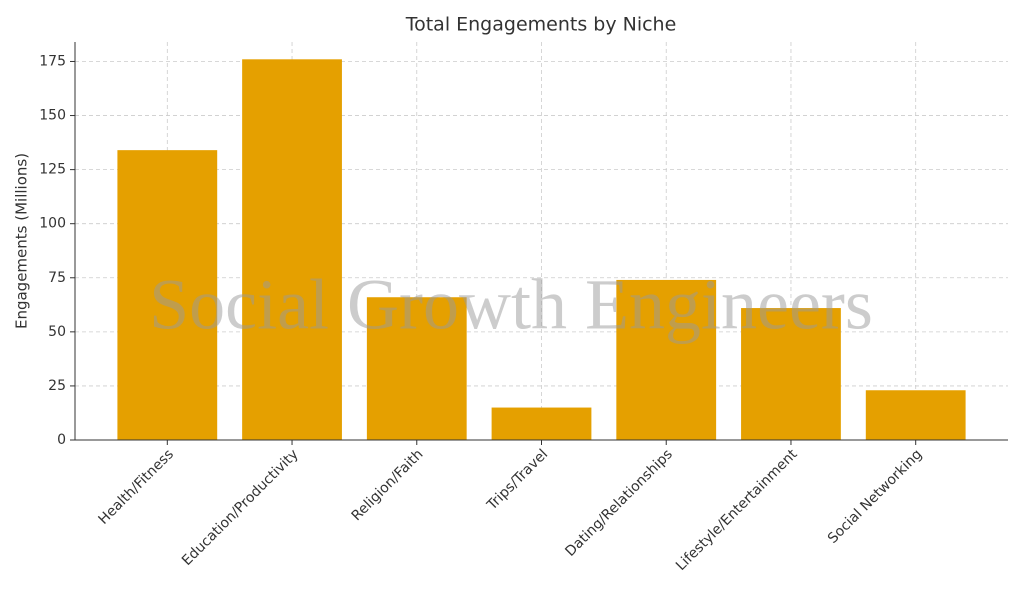 The height and width of the screenshot is (614, 1024). I want to click on x-tick-label: Education/Productivity, so click(240, 507).